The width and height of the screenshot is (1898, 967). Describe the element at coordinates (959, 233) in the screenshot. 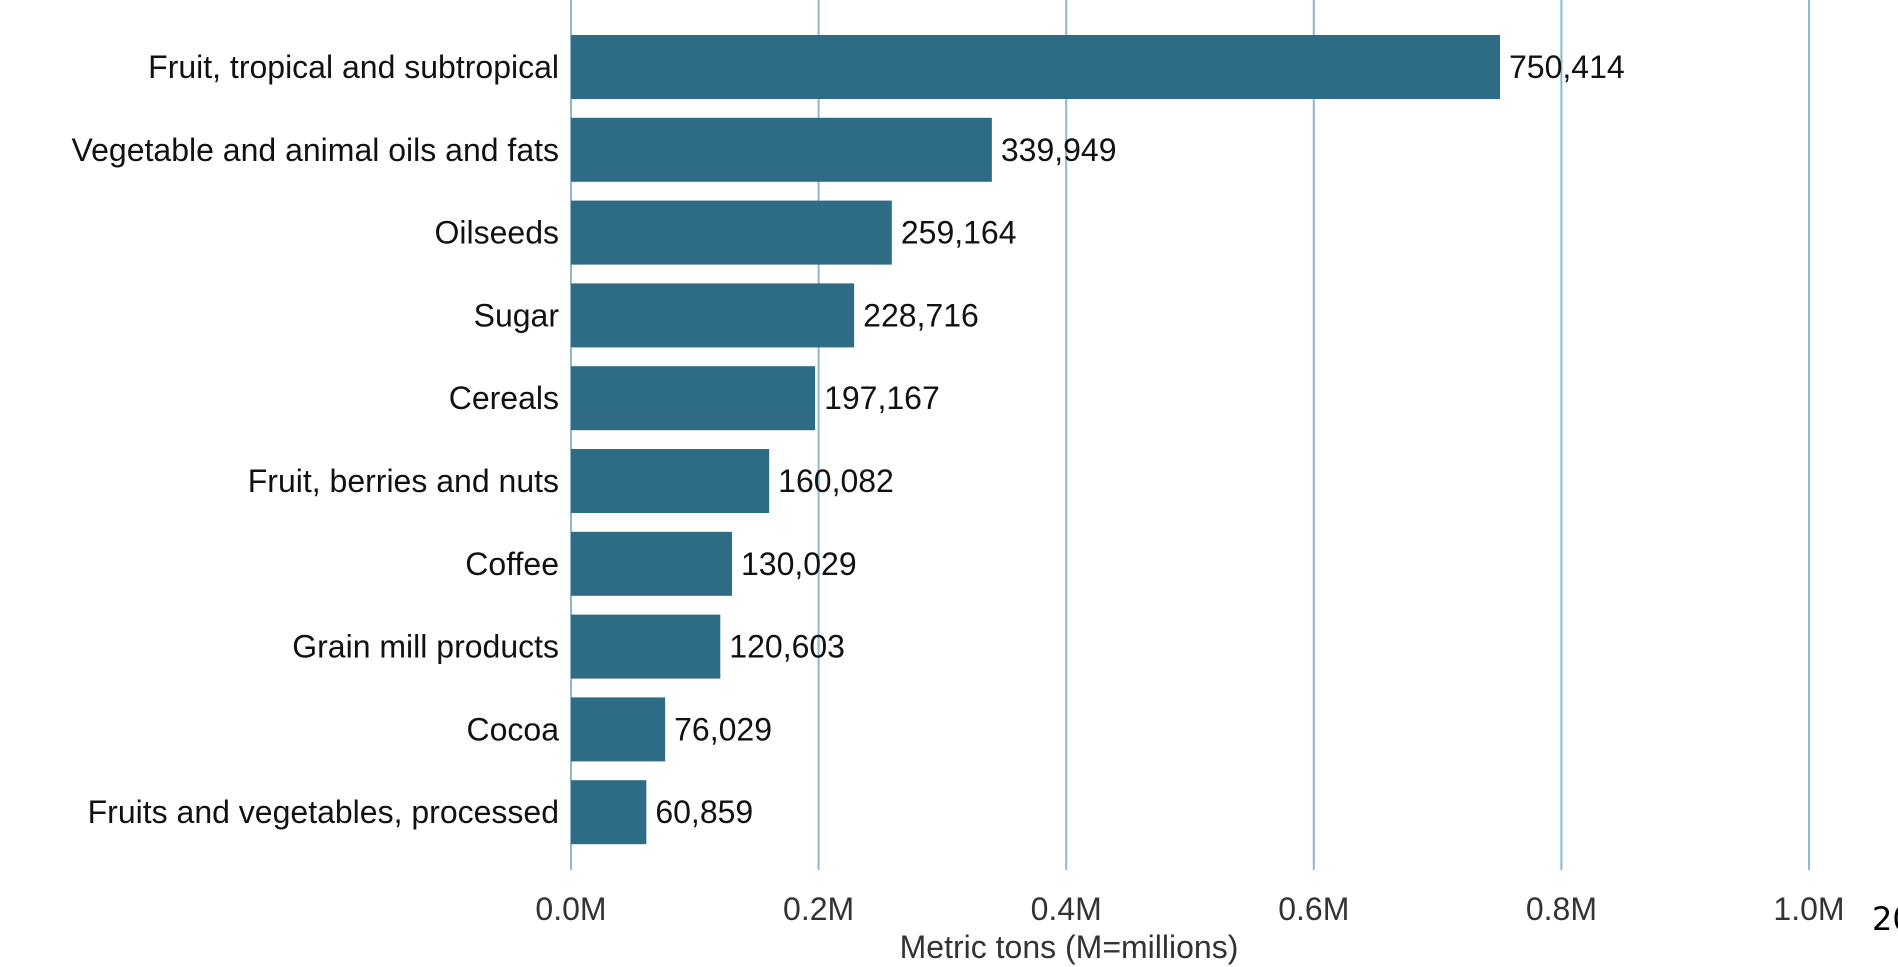

I see `value-label: 259,164` at that location.